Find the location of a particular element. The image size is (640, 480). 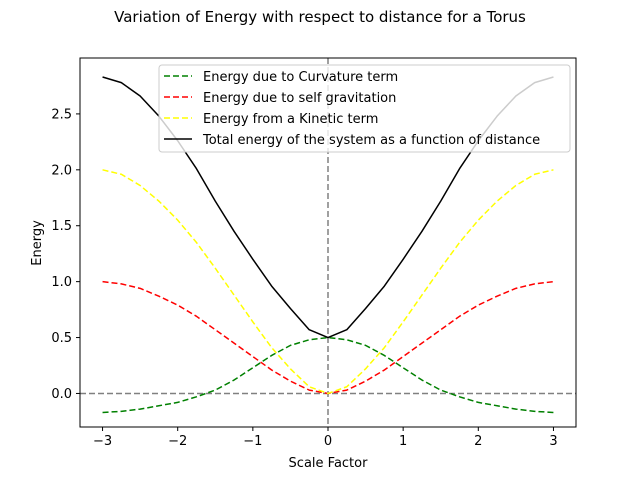

x-tick-label: 3 is located at coordinates (553, 441).